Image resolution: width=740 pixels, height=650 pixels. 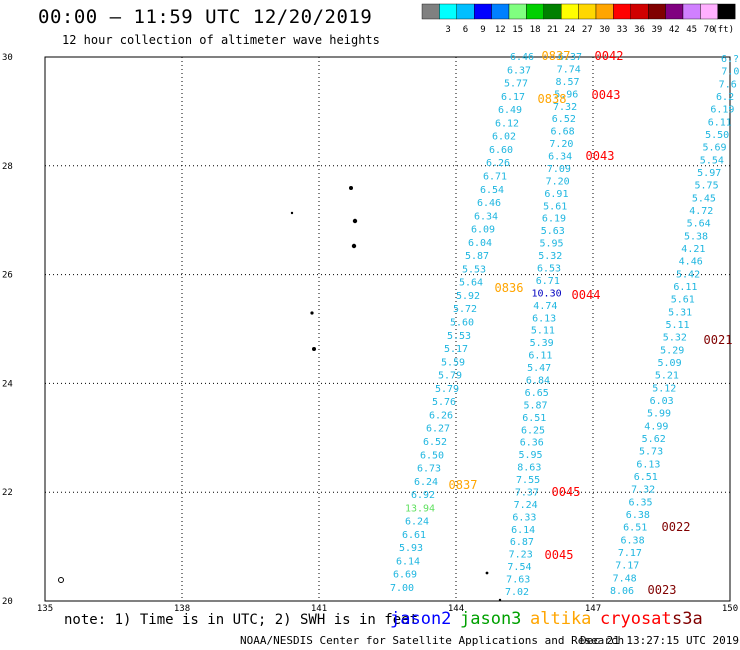 What do you see at coordinates (633, 540) in the screenshot?
I see `wave-height-value: 6.38` at bounding box center [633, 540].